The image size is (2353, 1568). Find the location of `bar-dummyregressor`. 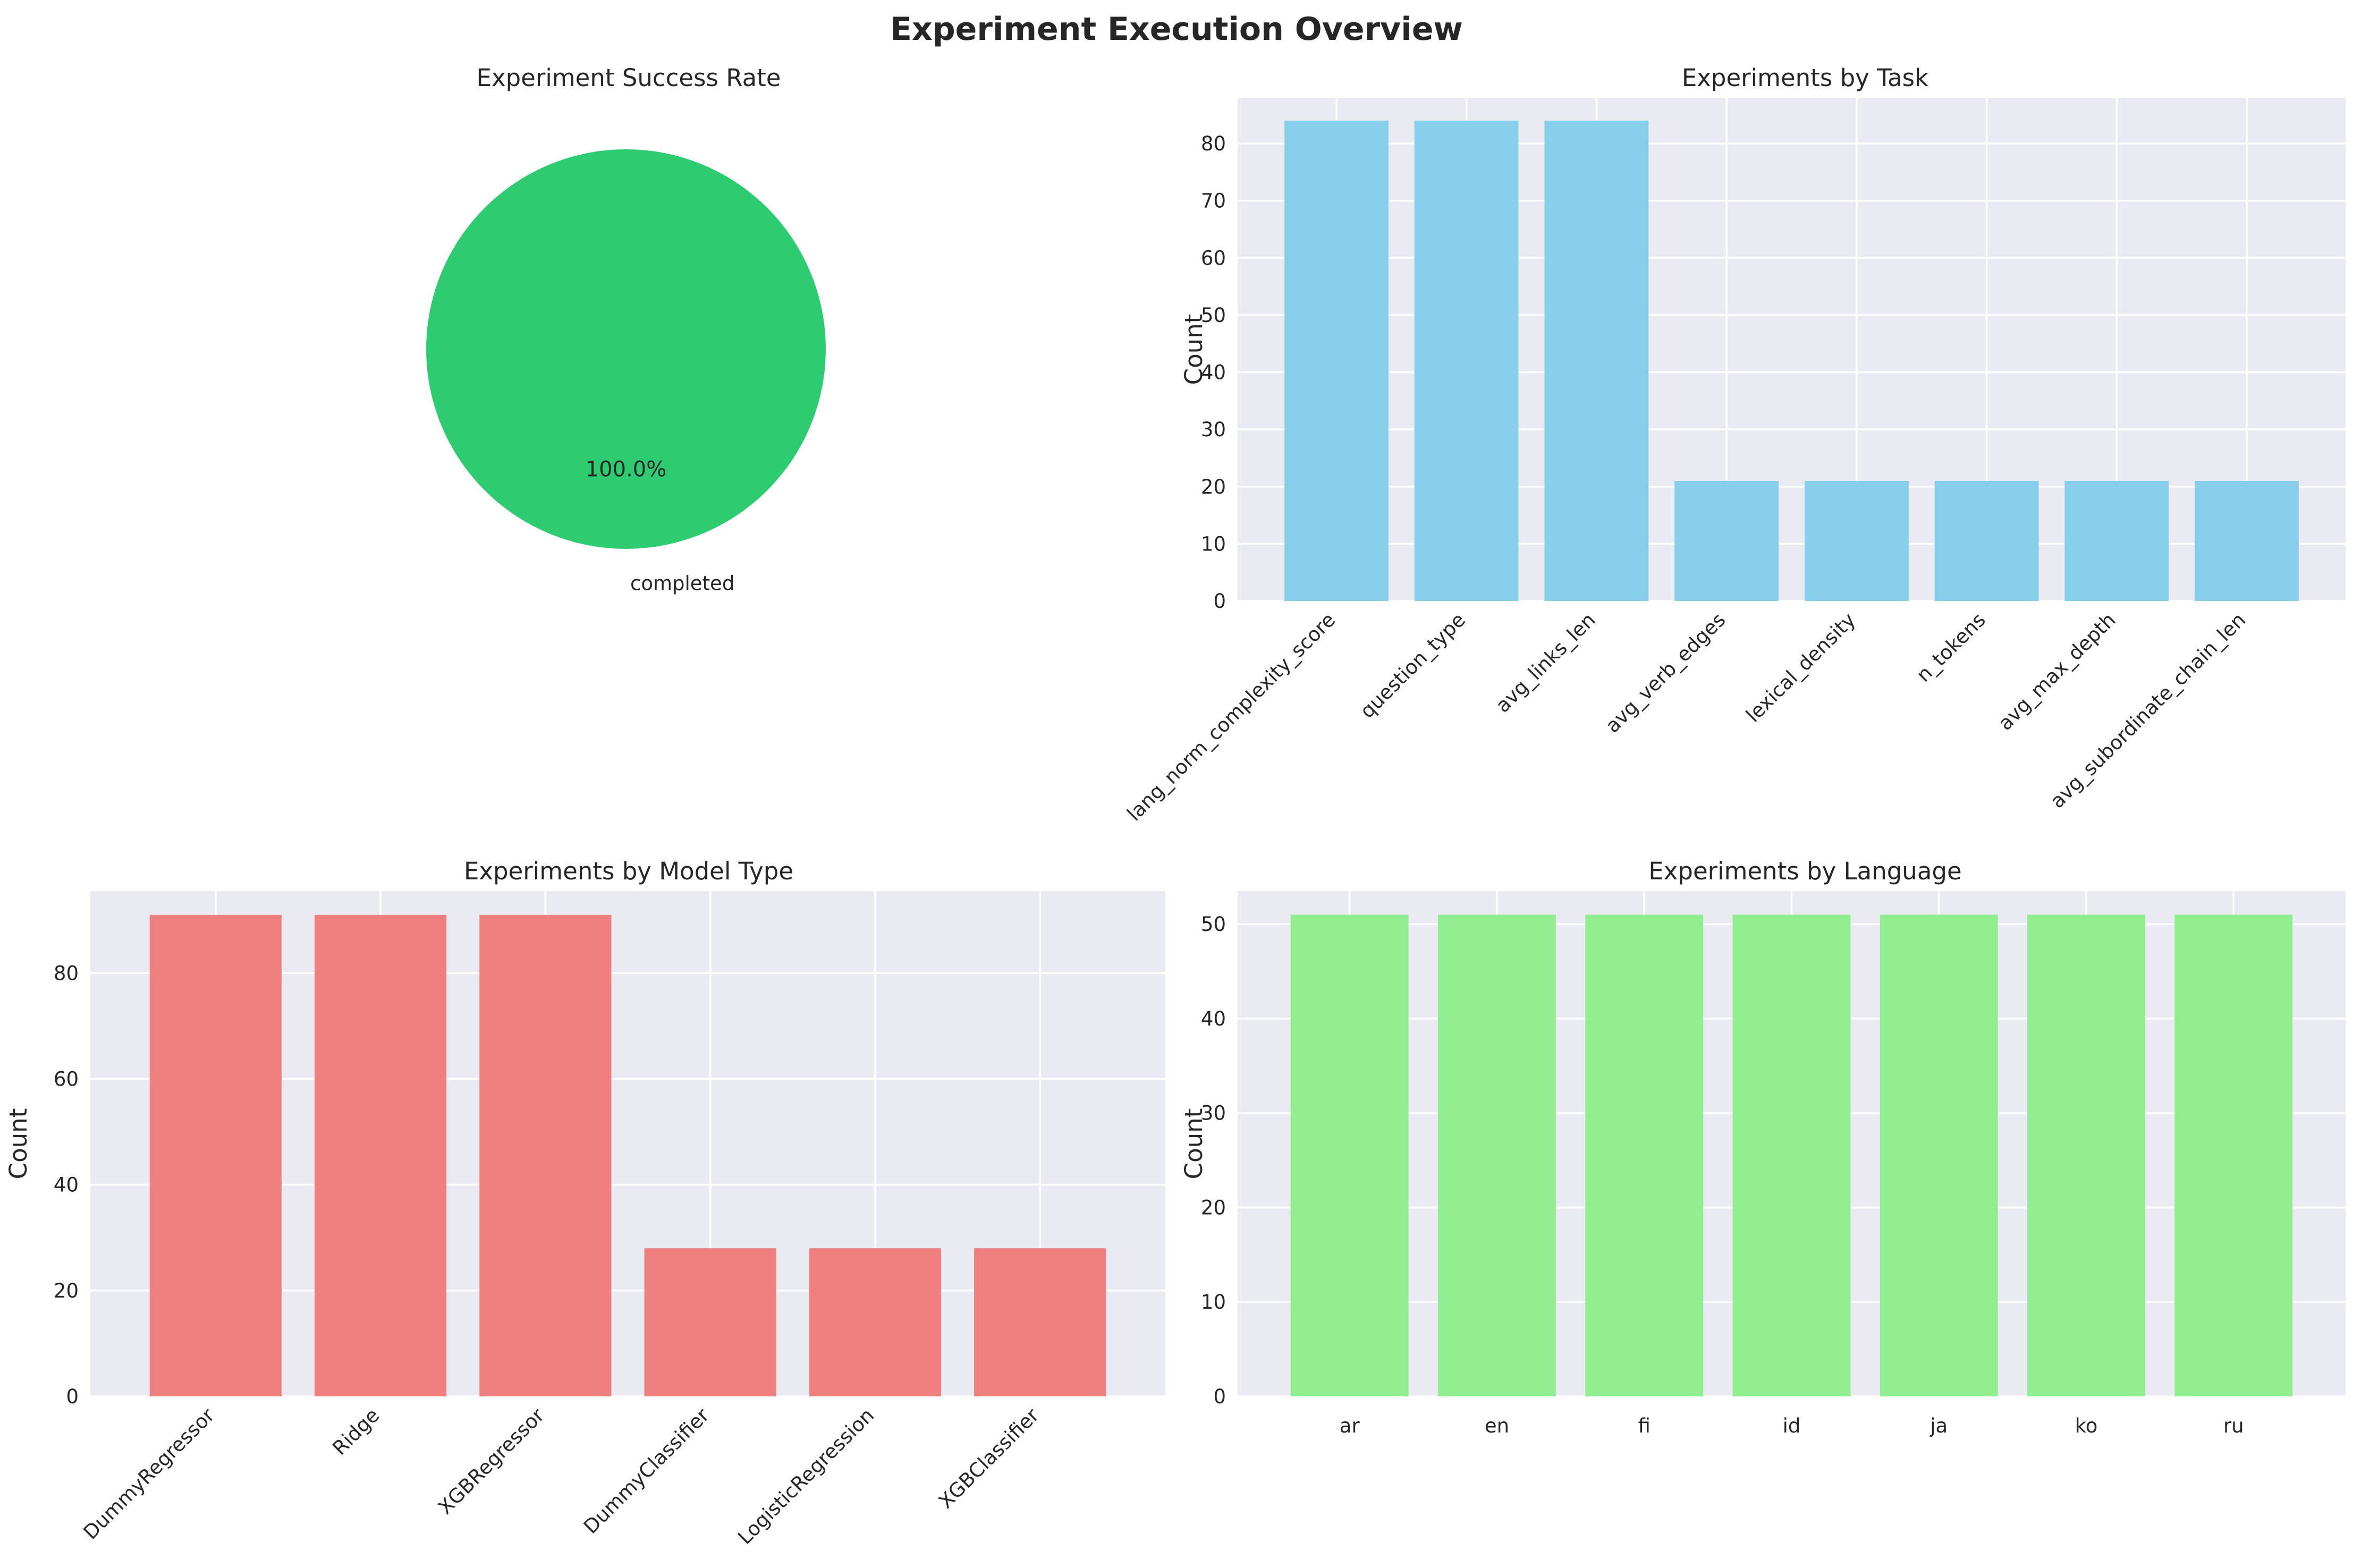

bar-dummyregressor is located at coordinates (215, 1155).